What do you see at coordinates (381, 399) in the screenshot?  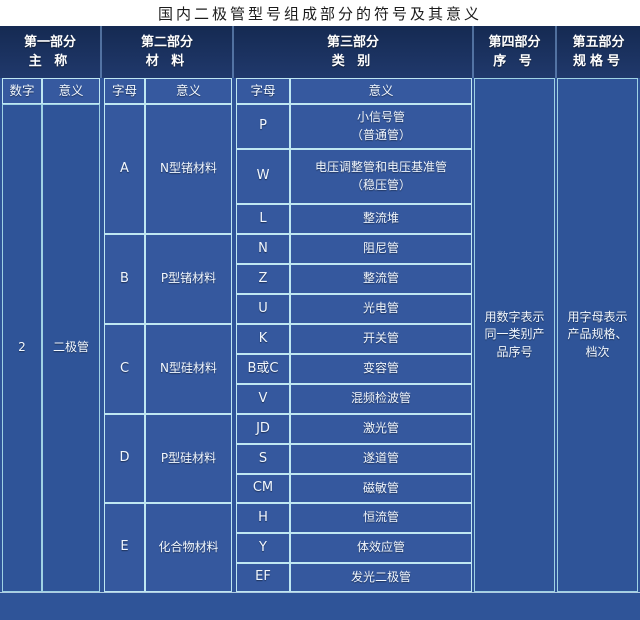 I see `category-meaning-8: 混频检波管` at bounding box center [381, 399].